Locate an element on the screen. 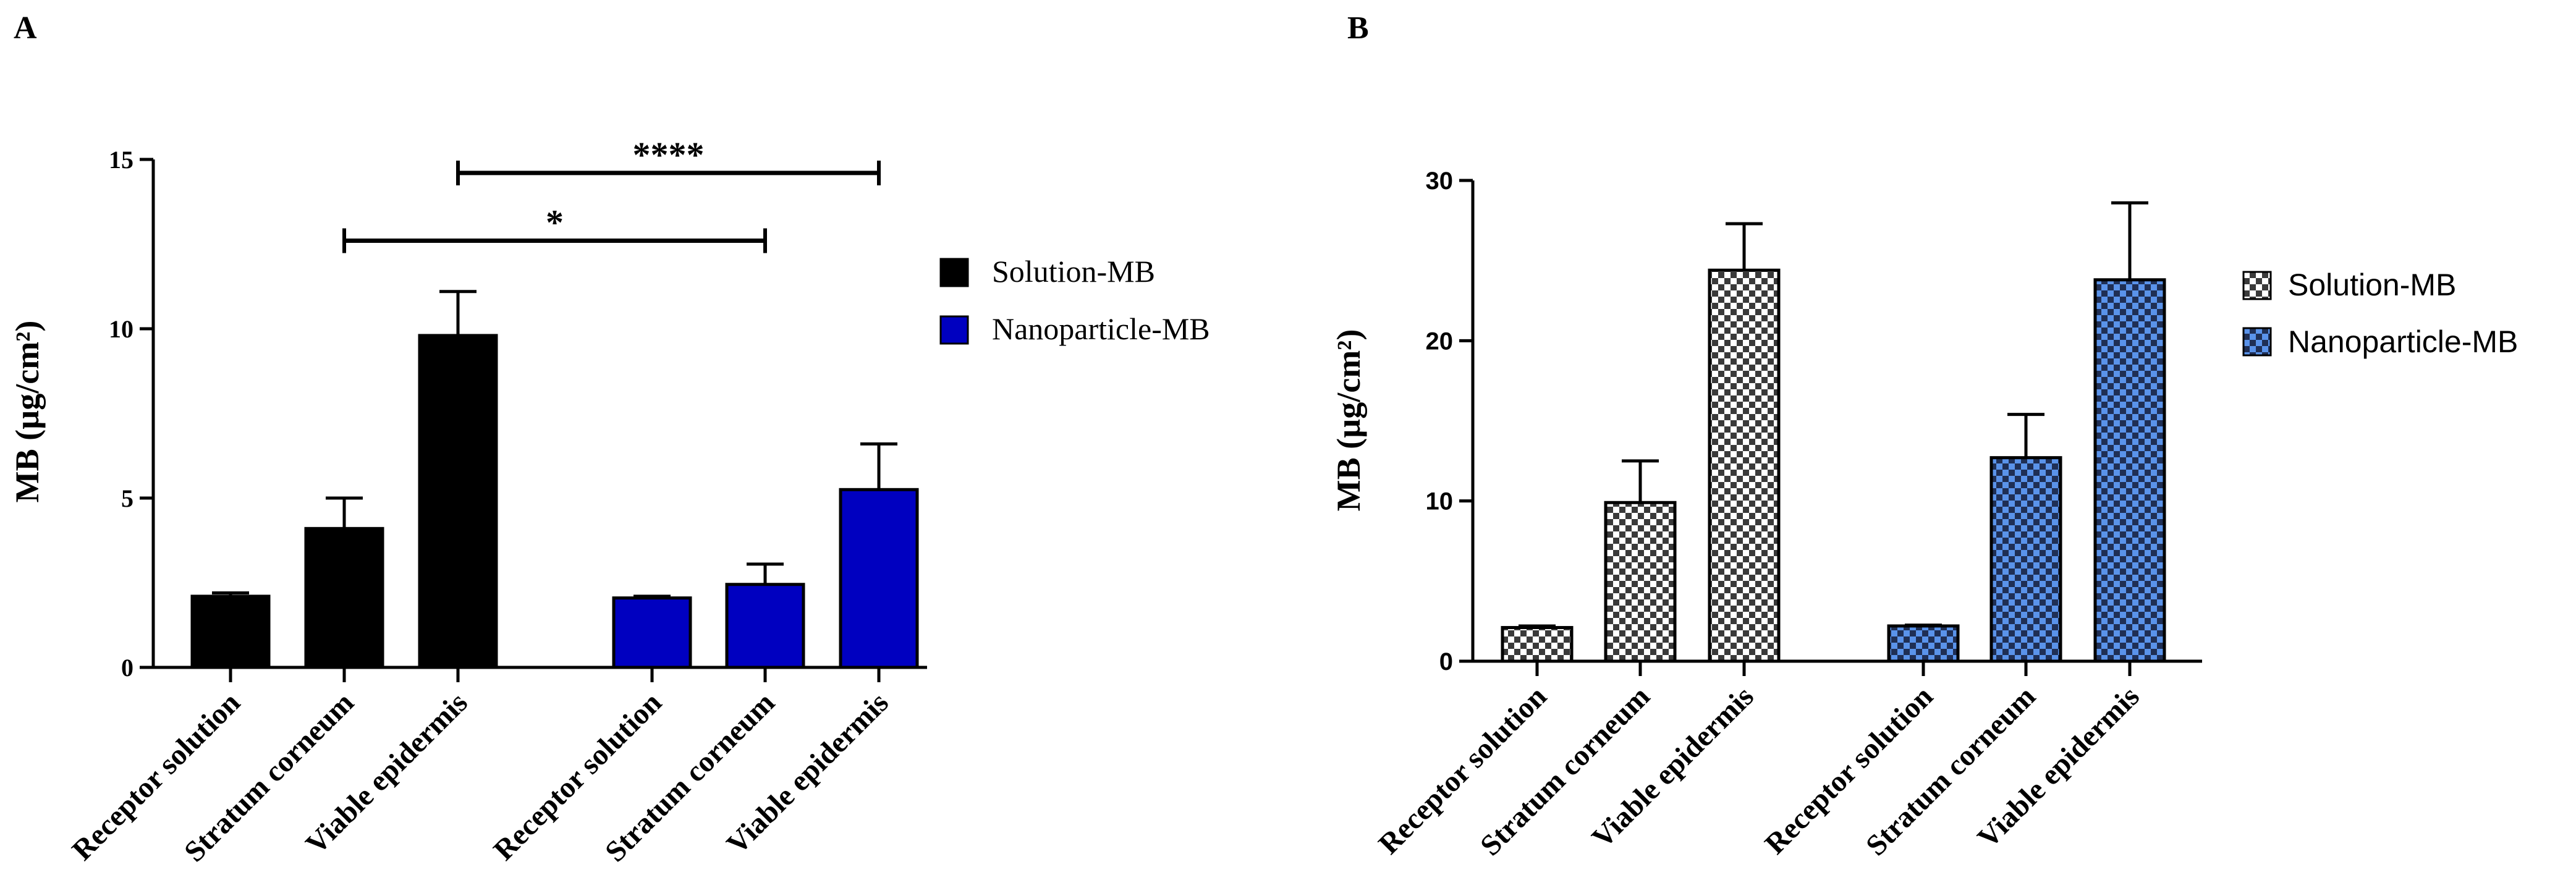  significance-label: * is located at coordinates (555, 223).